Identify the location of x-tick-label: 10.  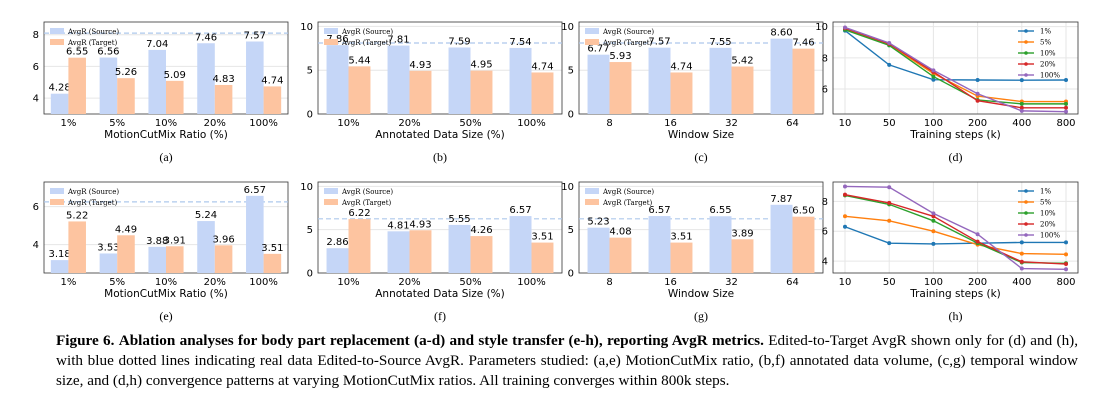
(845, 282).